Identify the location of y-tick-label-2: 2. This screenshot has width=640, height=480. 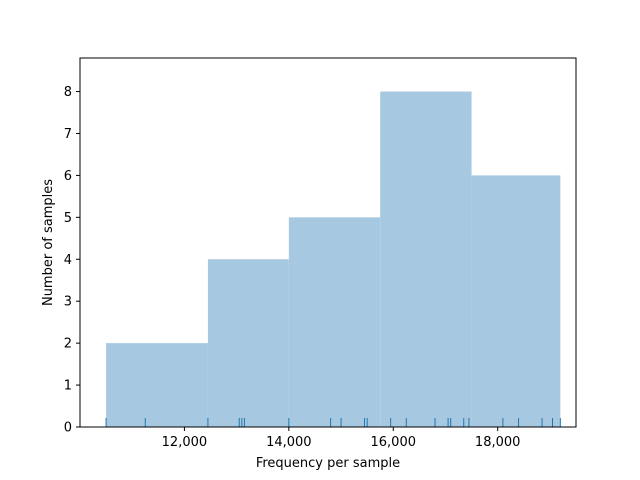
(68, 344).